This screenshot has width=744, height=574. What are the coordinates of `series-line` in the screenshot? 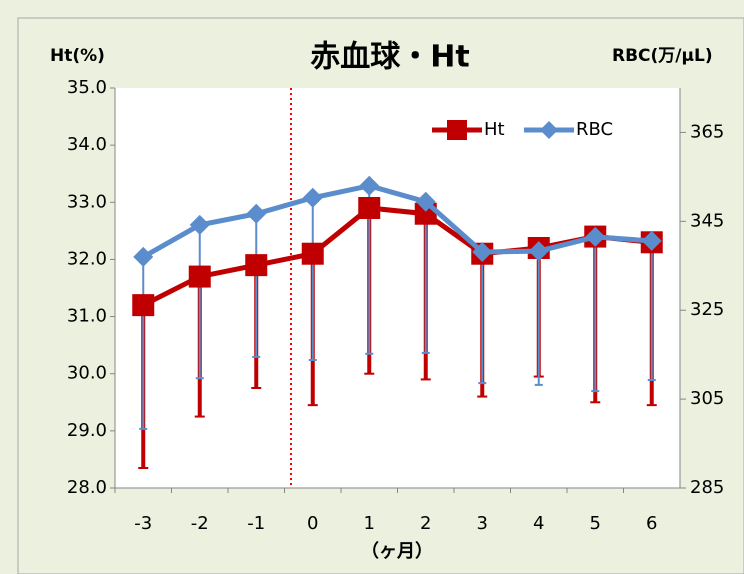 It's located at (397, 221).